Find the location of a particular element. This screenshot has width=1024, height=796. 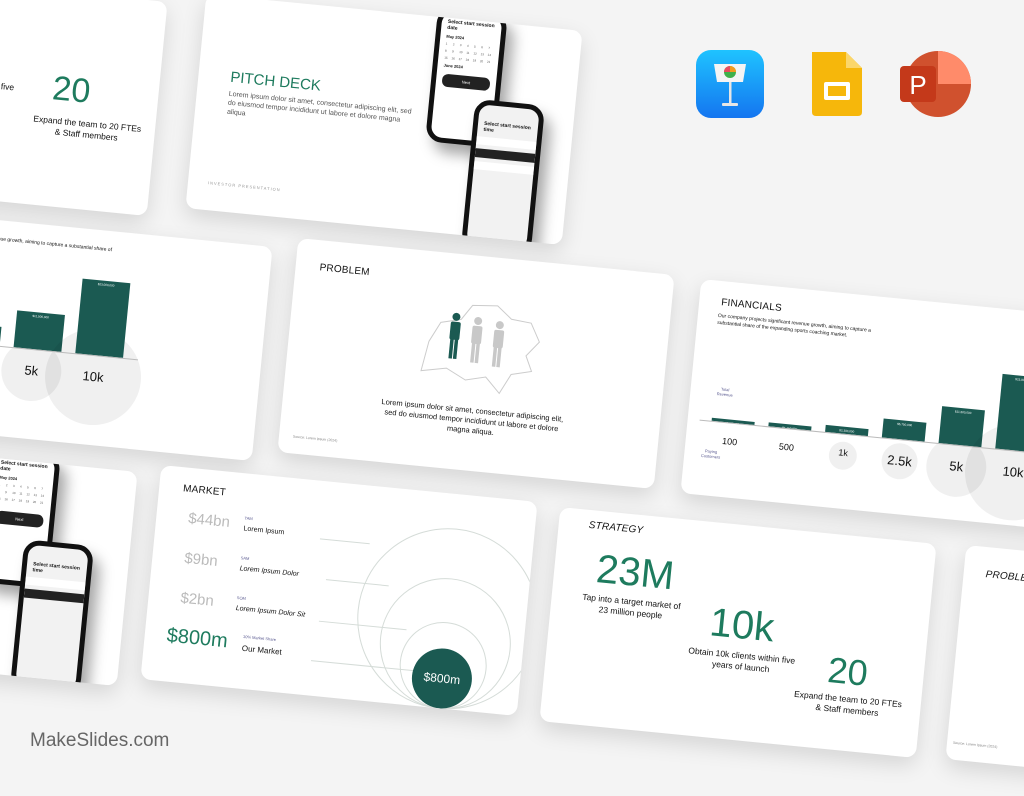

month-label: June 2024 is located at coordinates (453, 66).